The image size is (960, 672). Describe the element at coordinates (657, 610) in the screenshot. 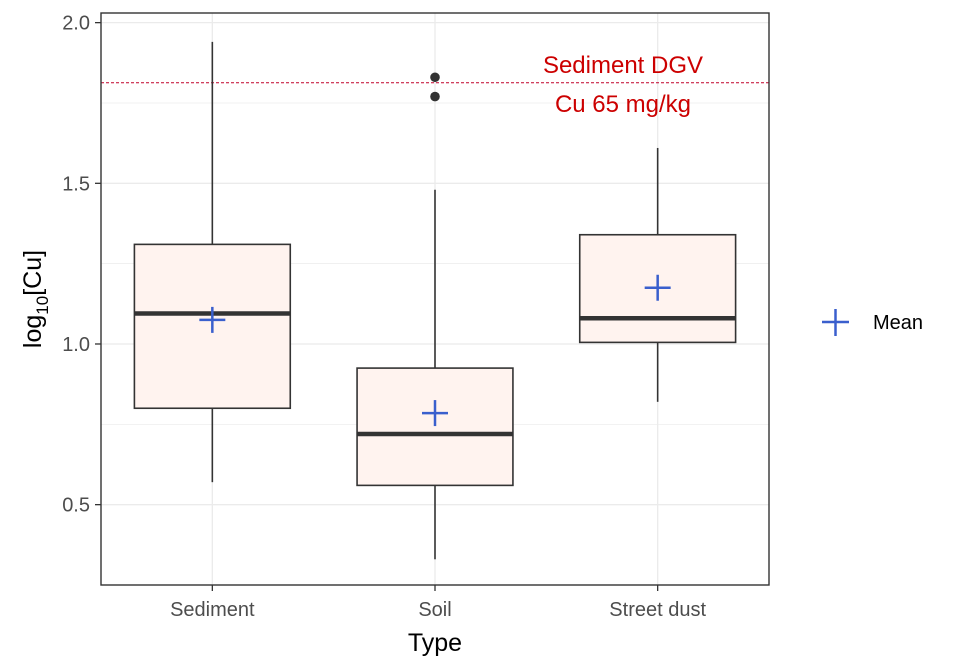

I see `x-tick-label: Street dust` at that location.